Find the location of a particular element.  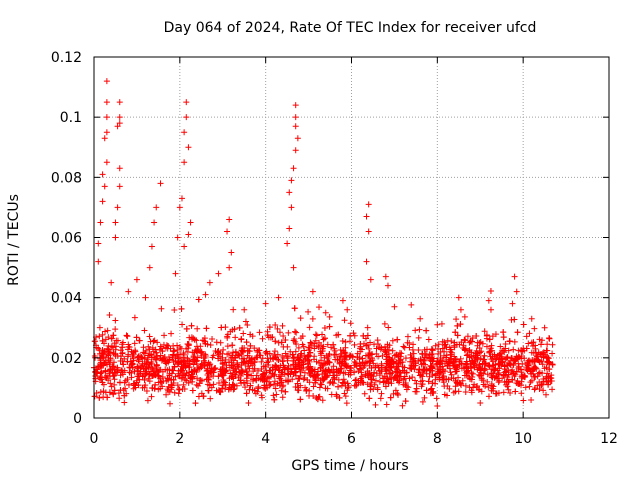

x-tick-label: 12 is located at coordinates (609, 439).